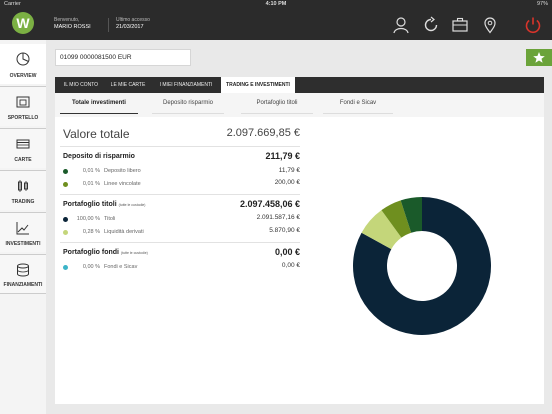 The image size is (552, 414). Describe the element at coordinates (23, 23) in the screenshot. I see `brand-logo: W` at that location.